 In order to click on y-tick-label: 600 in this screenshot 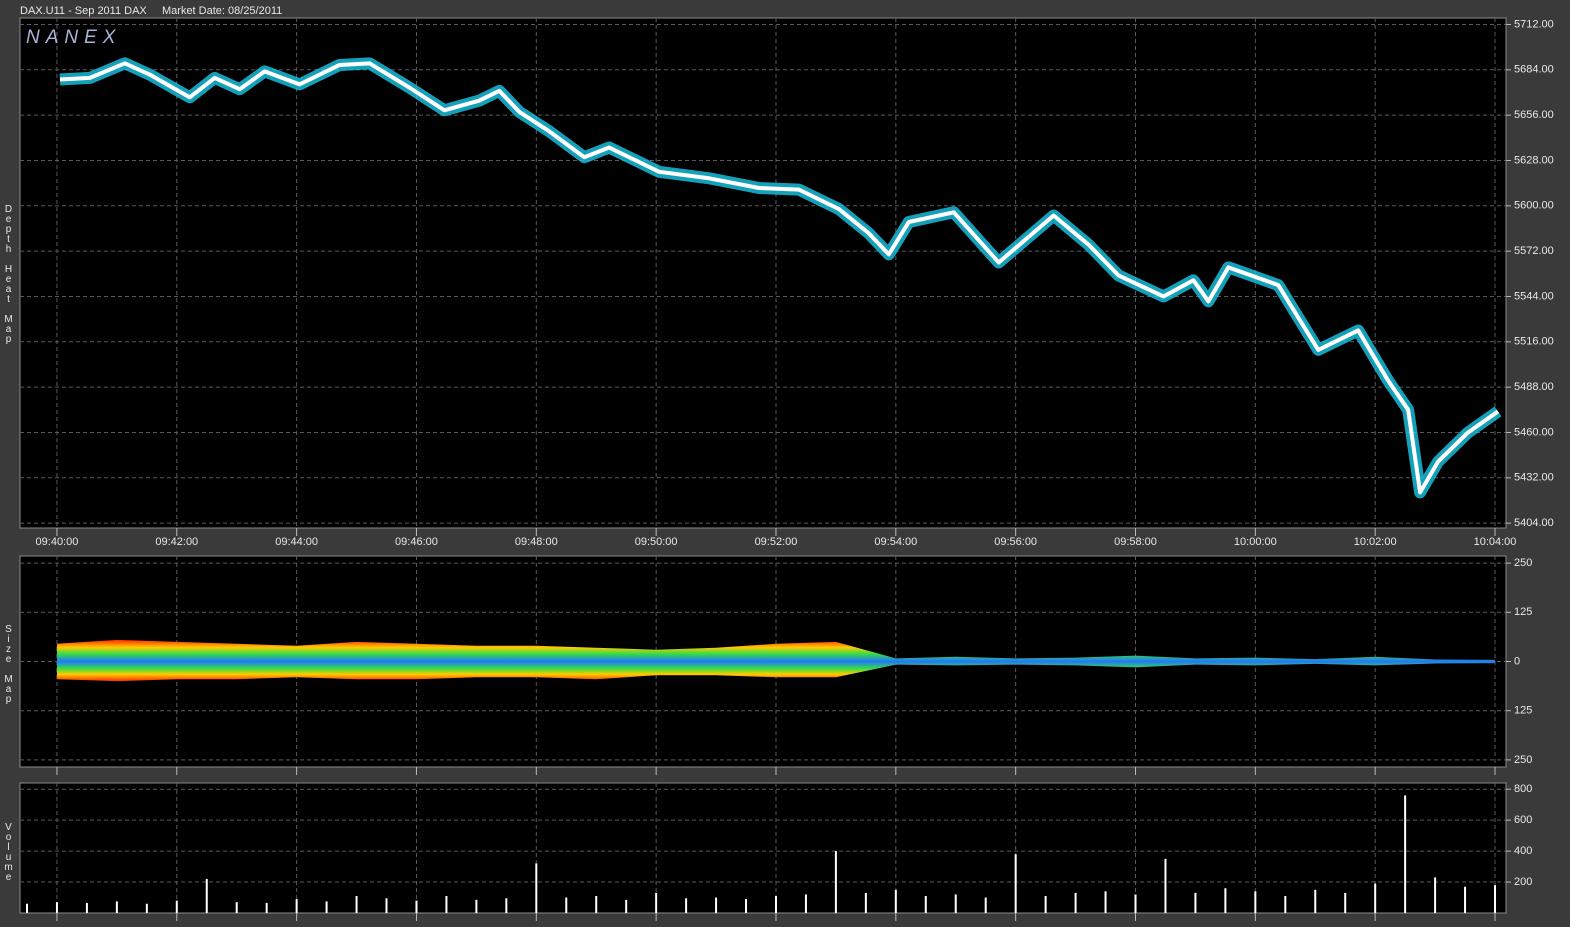, I will do `click(1523, 820)`.